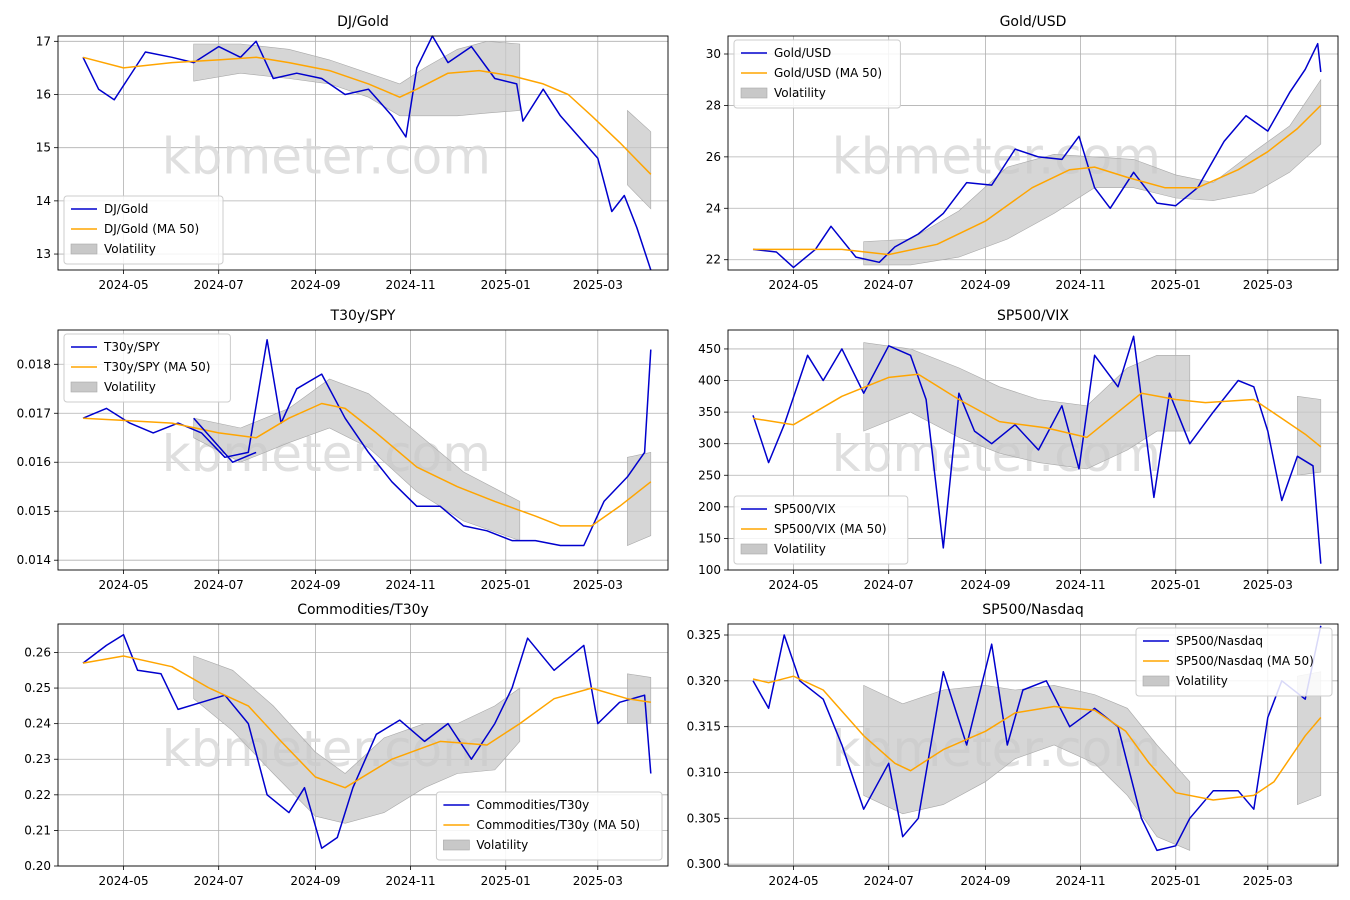  What do you see at coordinates (37, 866) in the screenshot?
I see `y-tick-label: 0.20` at bounding box center [37, 866].